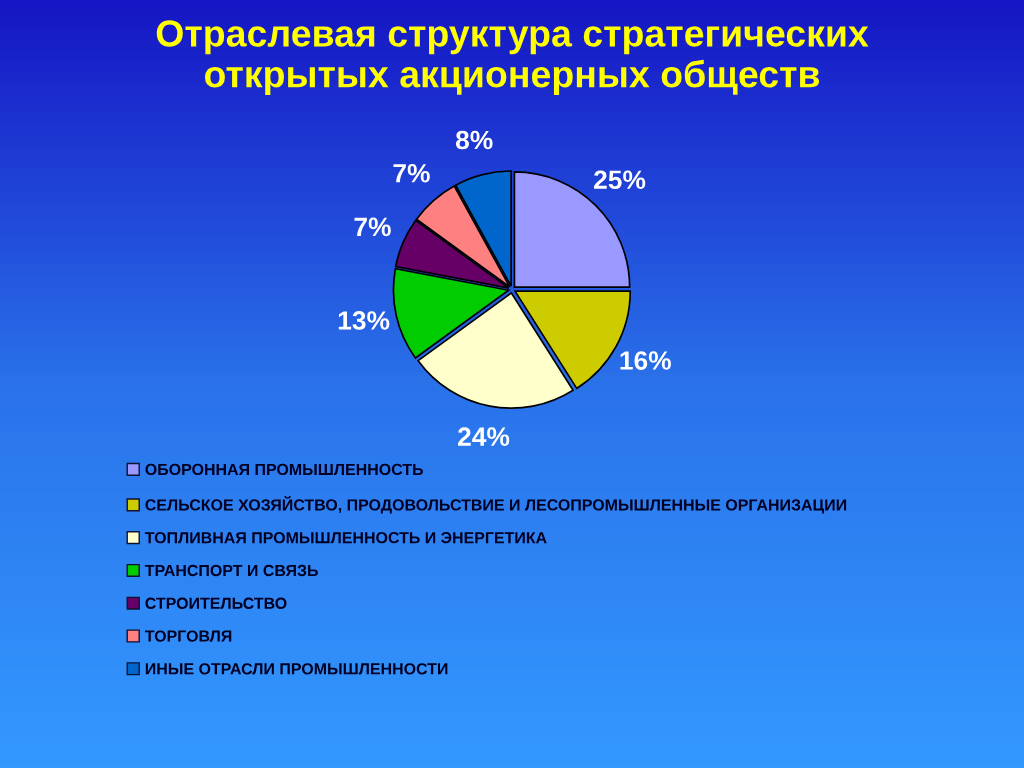 The height and width of the screenshot is (768, 1024). I want to click on data-label: 24%, so click(484, 436).